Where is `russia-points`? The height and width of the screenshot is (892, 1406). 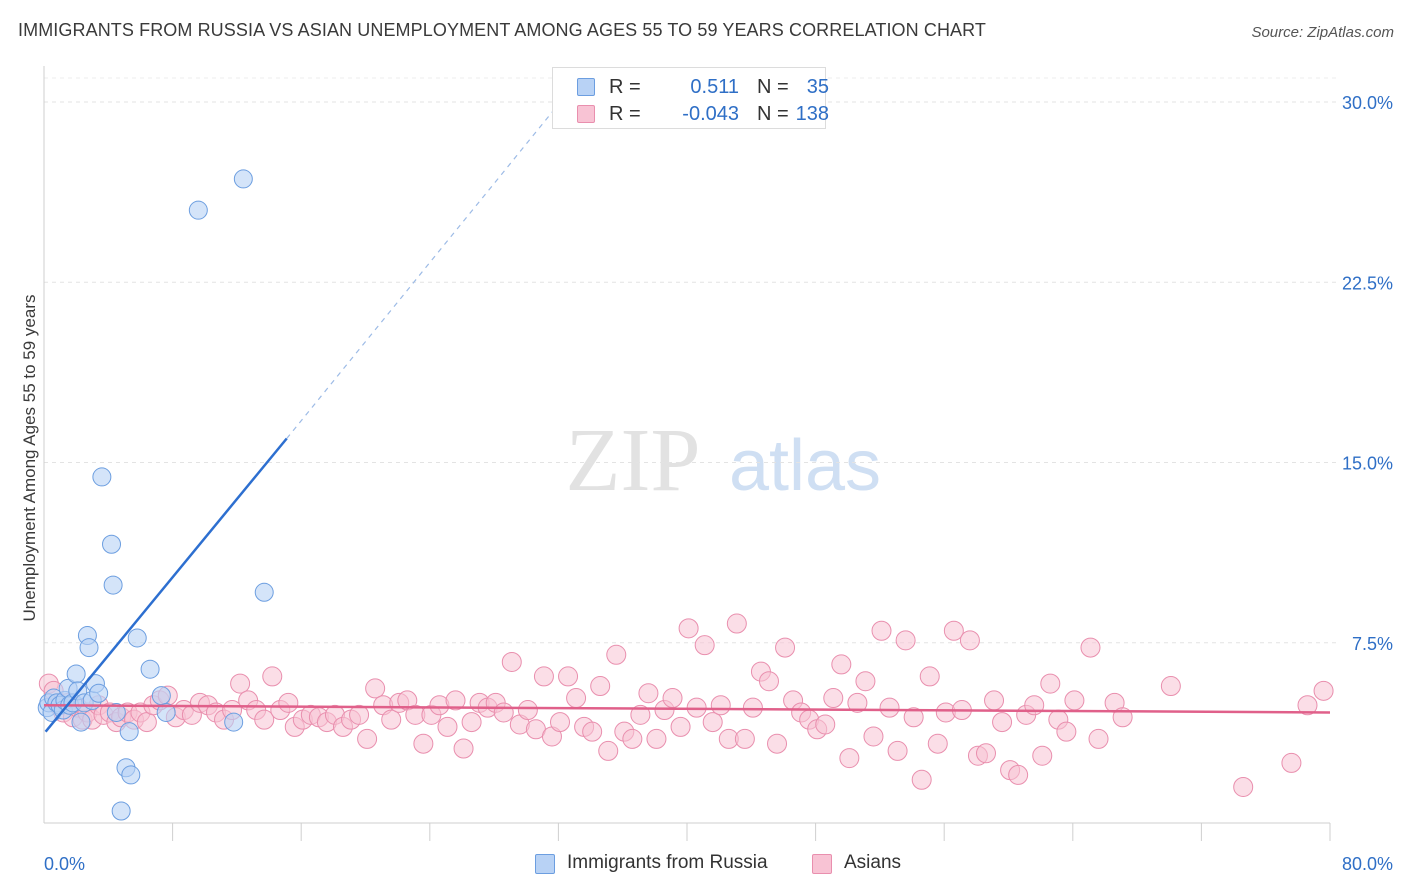 russia-points is located at coordinates (155, 495).